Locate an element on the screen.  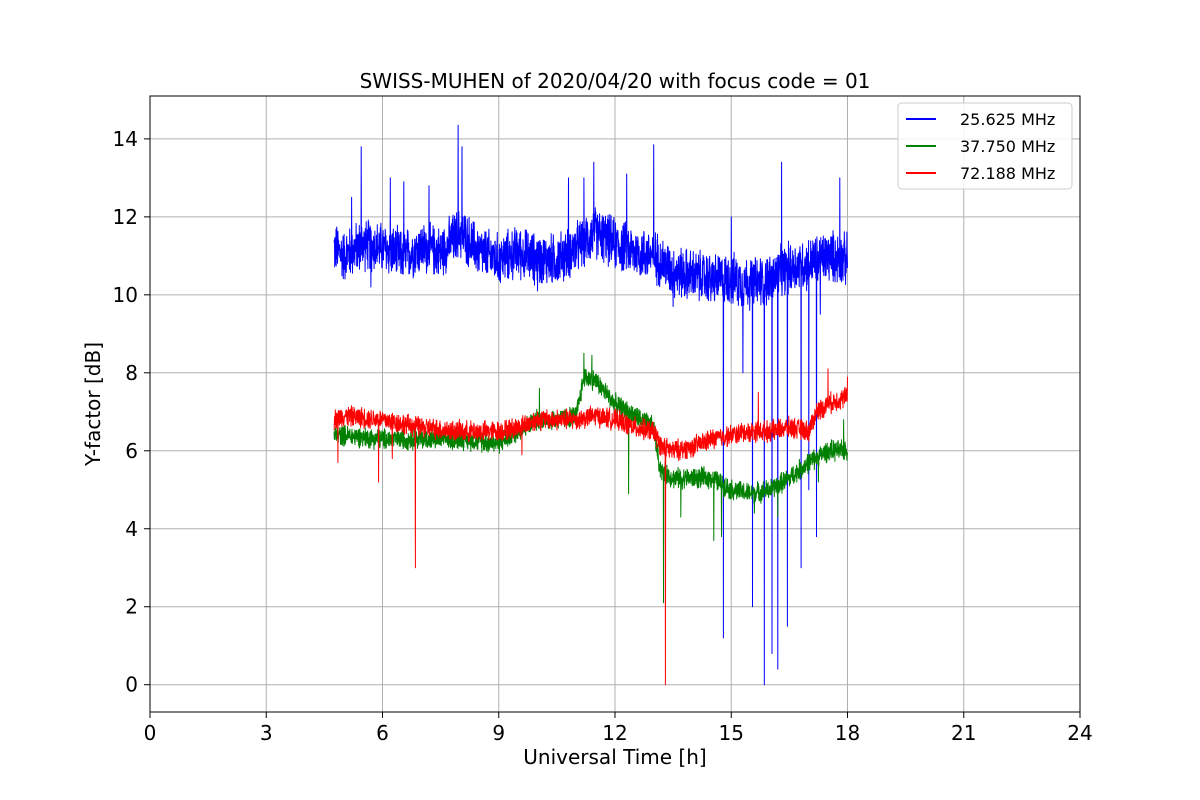
x-tick-label: 24 is located at coordinates (1079, 733).